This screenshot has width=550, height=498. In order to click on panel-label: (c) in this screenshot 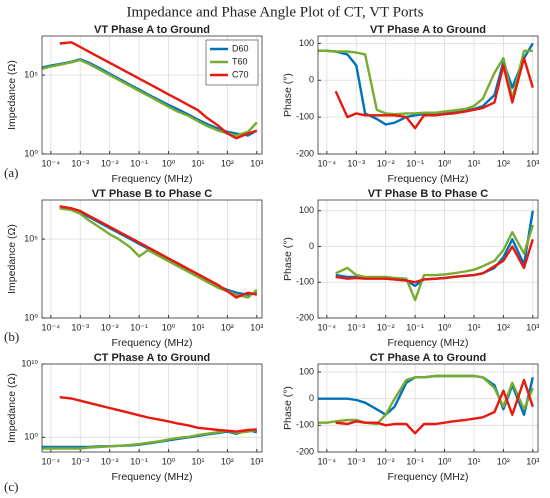, I will do `click(11, 486)`.